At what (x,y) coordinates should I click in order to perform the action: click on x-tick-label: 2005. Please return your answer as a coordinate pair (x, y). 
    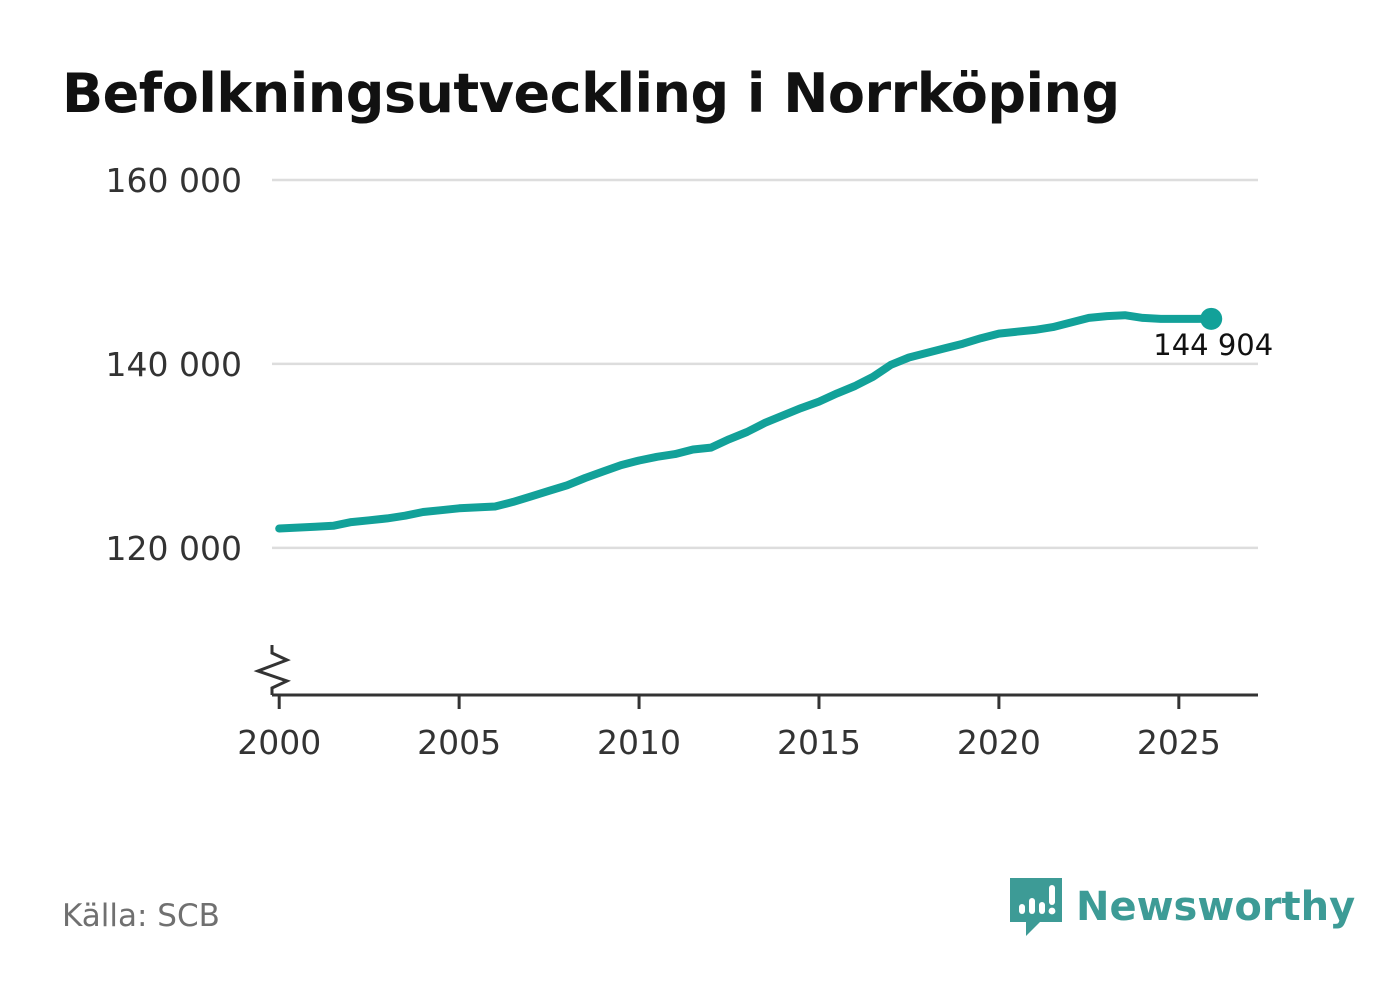
    Looking at the image, I should click on (459, 742).